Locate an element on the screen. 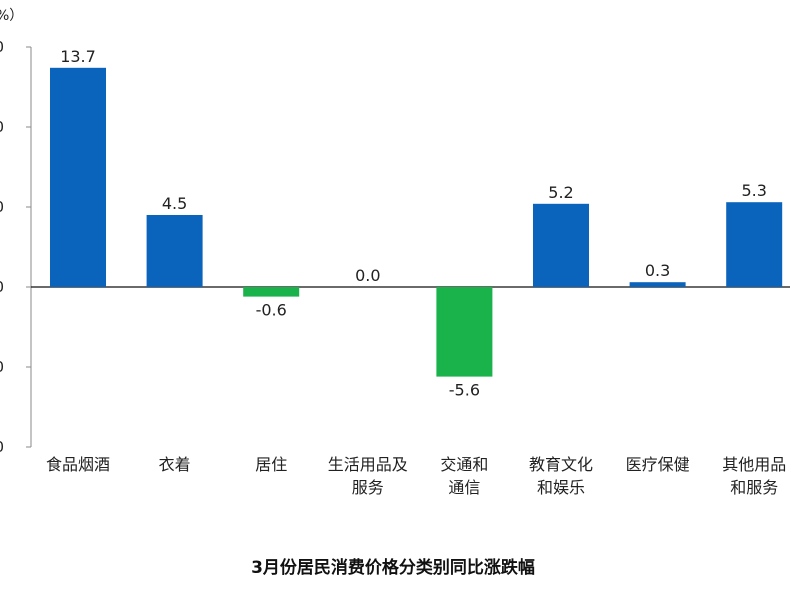  x-category-label: 教育文化 is located at coordinates (561, 464).